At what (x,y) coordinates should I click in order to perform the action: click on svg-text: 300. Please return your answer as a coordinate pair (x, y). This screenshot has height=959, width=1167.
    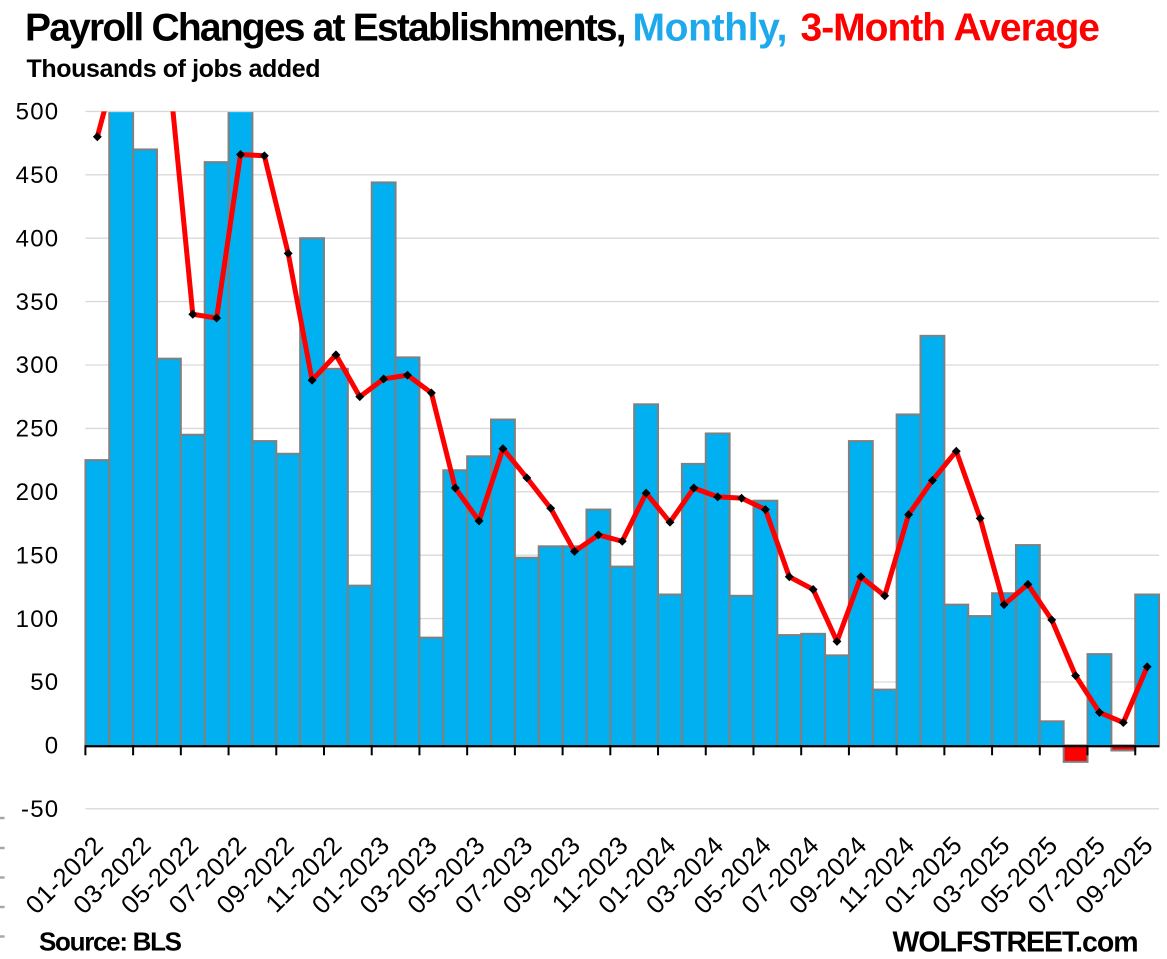
    Looking at the image, I should click on (38, 365).